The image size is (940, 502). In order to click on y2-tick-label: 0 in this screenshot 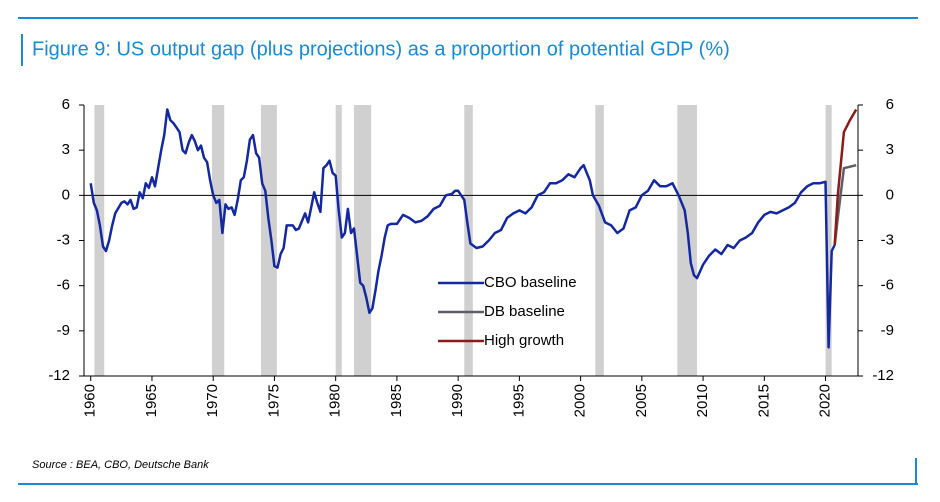, I will do `click(890, 194)`.